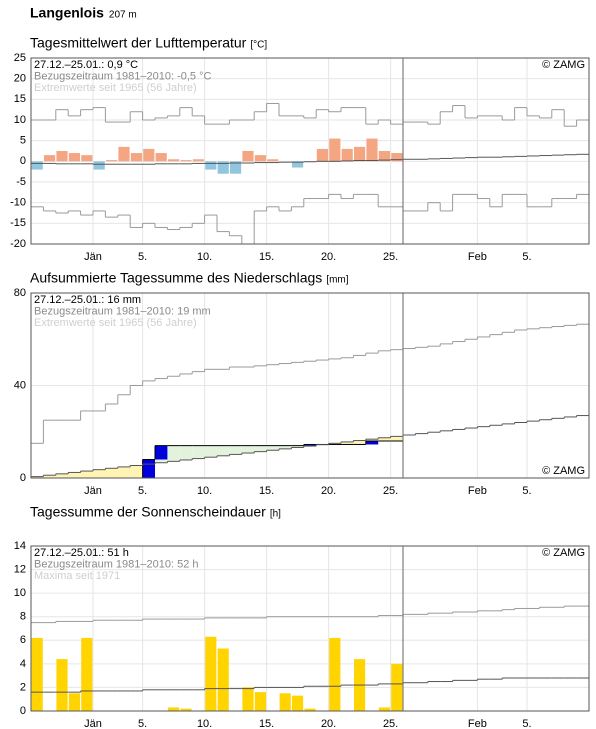 The image size is (596, 729). I want to click on series-info: 27.12.–25.01.: 51 h, so click(81, 553).